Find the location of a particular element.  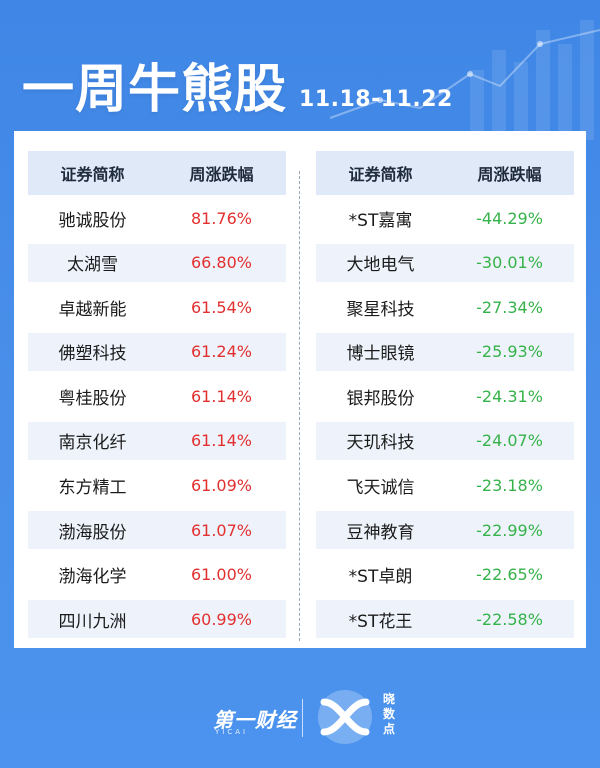

xiaoshudian-logo-text: 晓数点 is located at coordinates (388, 714).